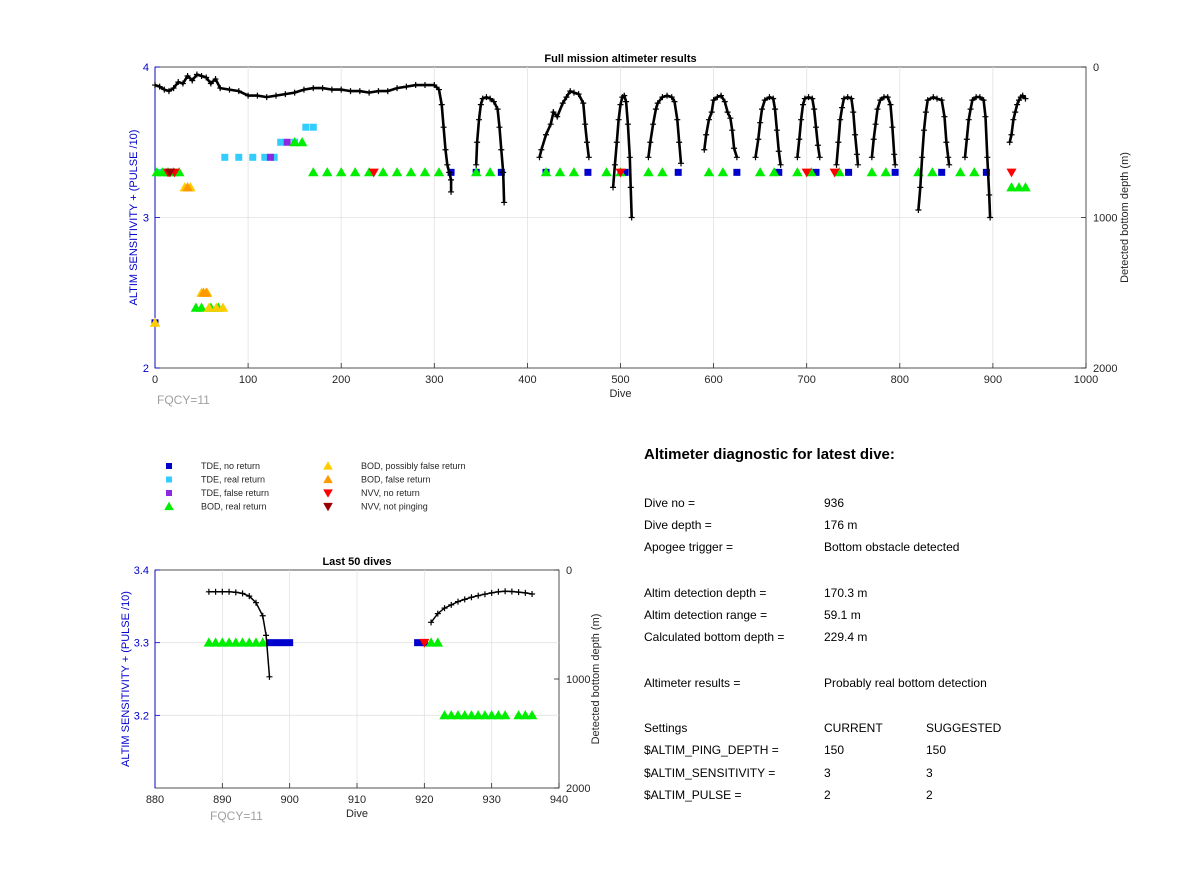 This screenshot has height=885, width=1200. Describe the element at coordinates (666, 728) in the screenshot. I see `settings-header: Settings` at that location.